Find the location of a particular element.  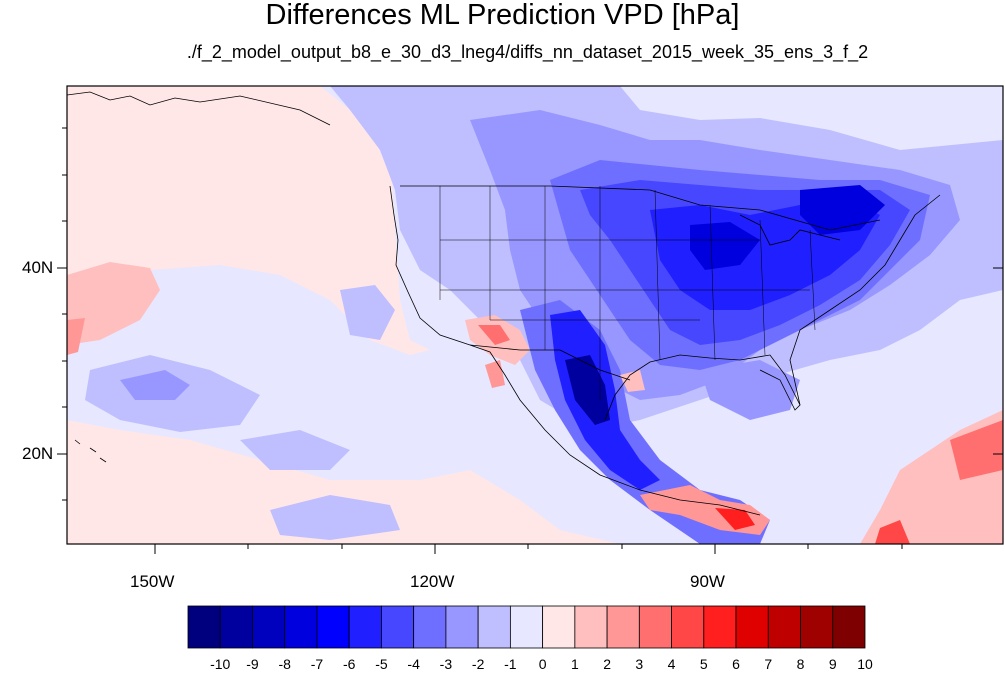

pacific-positive-region is located at coordinates (248, 220).